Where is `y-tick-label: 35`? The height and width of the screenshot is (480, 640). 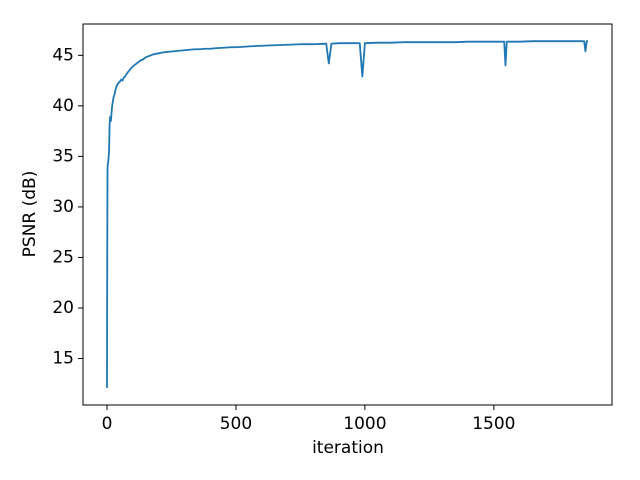
y-tick-label: 35 is located at coordinates (63, 156).